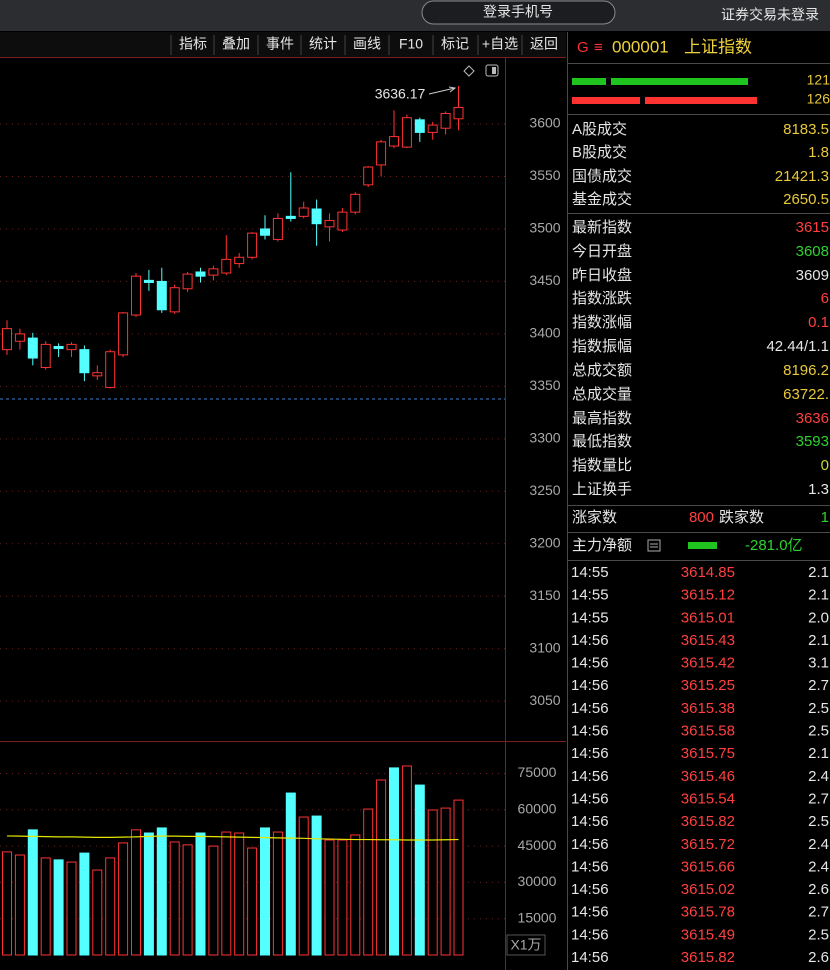  I want to click on list-icon, so click(654, 545).